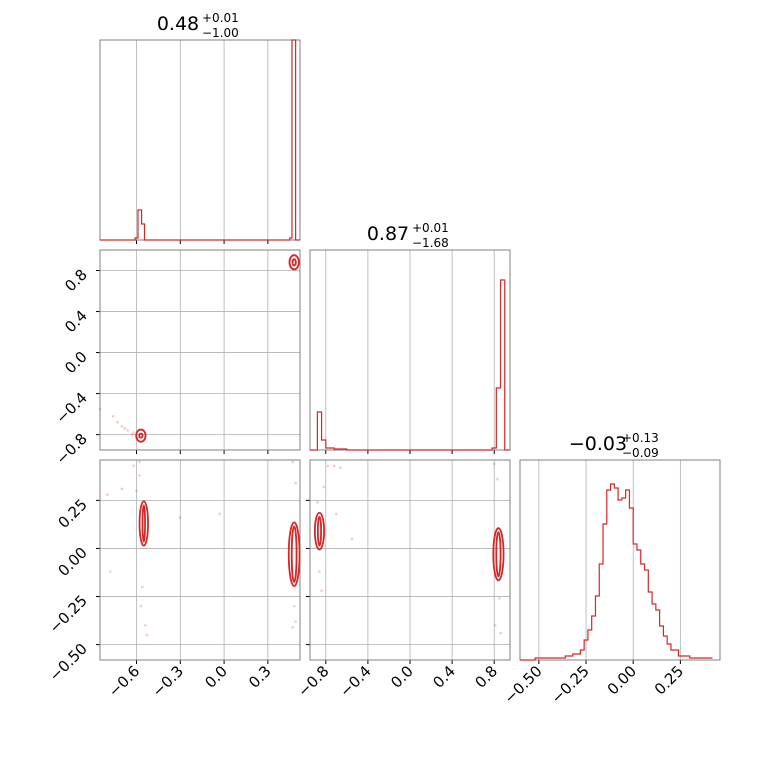  What do you see at coordinates (72, 513) in the screenshot?
I see `p31-ytick-label: 0.25` at bounding box center [72, 513].